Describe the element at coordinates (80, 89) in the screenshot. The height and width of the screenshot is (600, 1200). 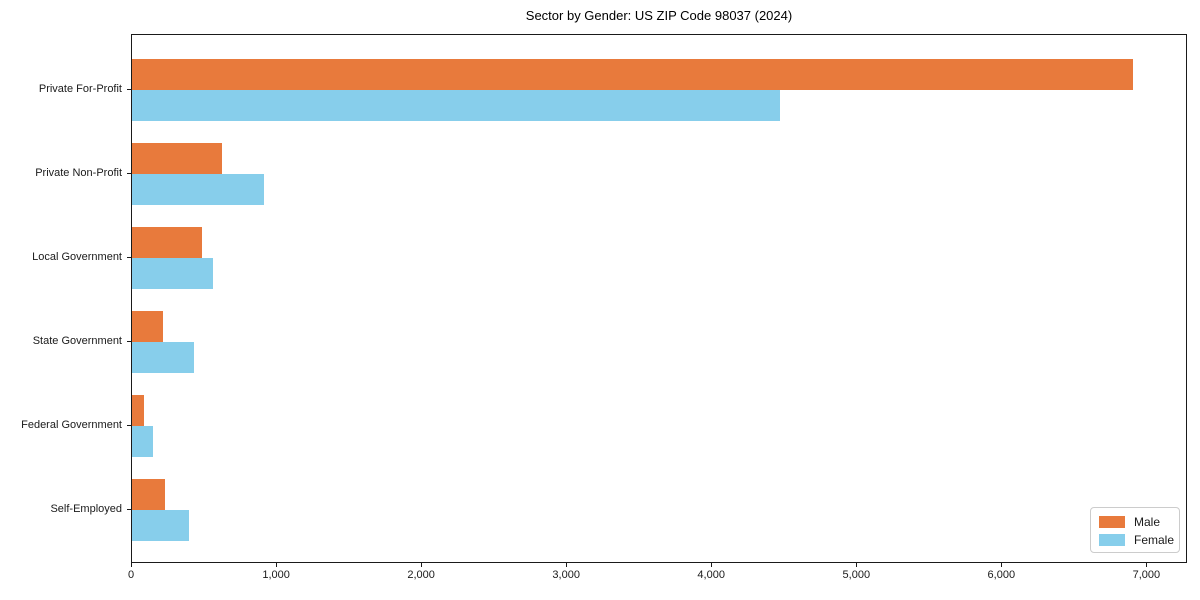
I see `y-tick-label-private-for-profit: Private For-Profit` at that location.